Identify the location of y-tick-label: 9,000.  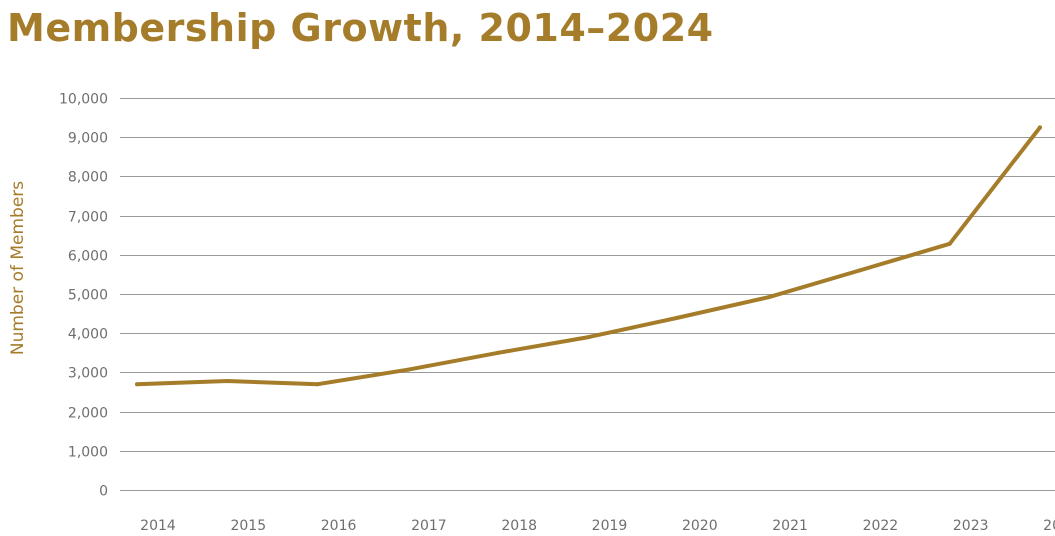
(88, 139).